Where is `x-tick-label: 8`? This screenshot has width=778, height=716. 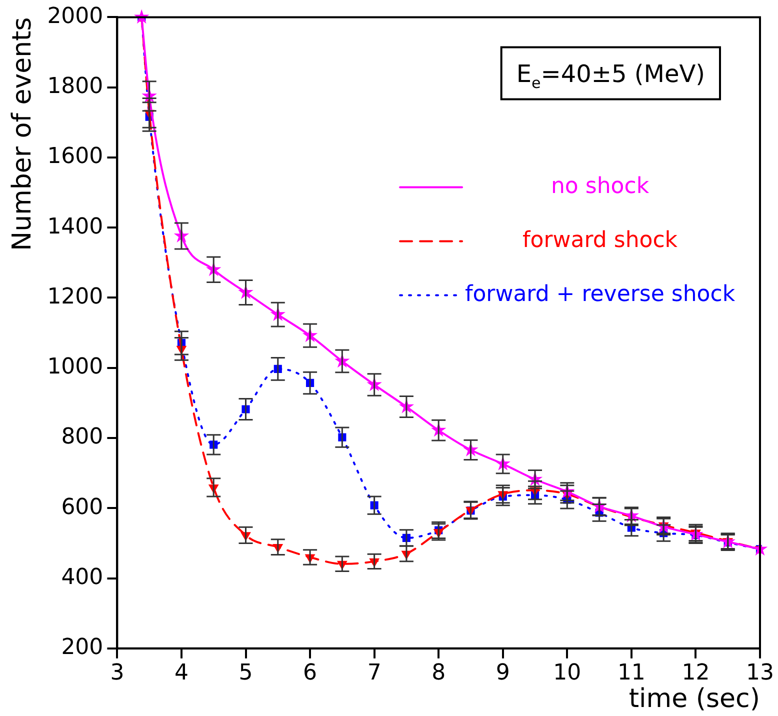 x-tick-label: 8 is located at coordinates (439, 673).